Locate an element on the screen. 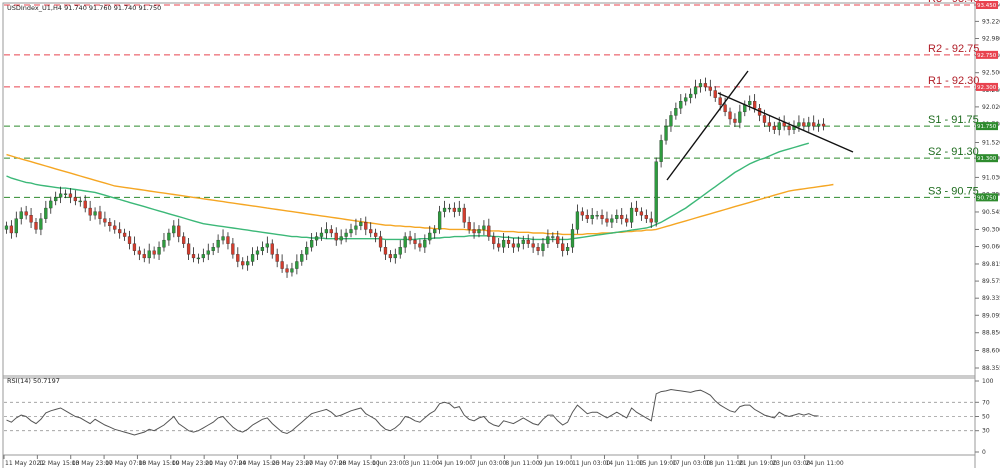  ma-slow-line is located at coordinates (420, 194).